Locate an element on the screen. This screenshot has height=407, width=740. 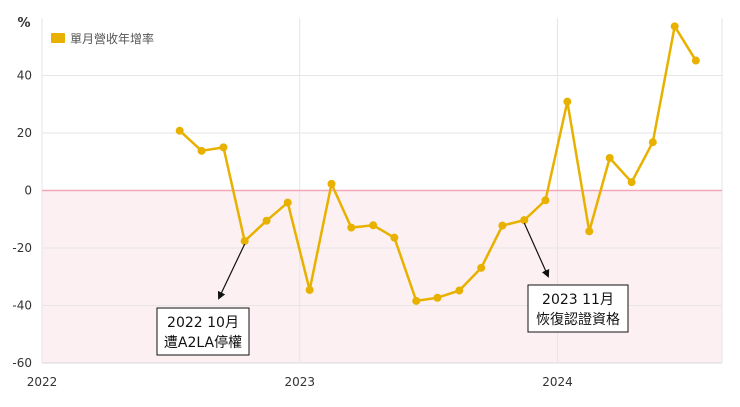
y-tick-label: 40 is located at coordinates (24, 76).